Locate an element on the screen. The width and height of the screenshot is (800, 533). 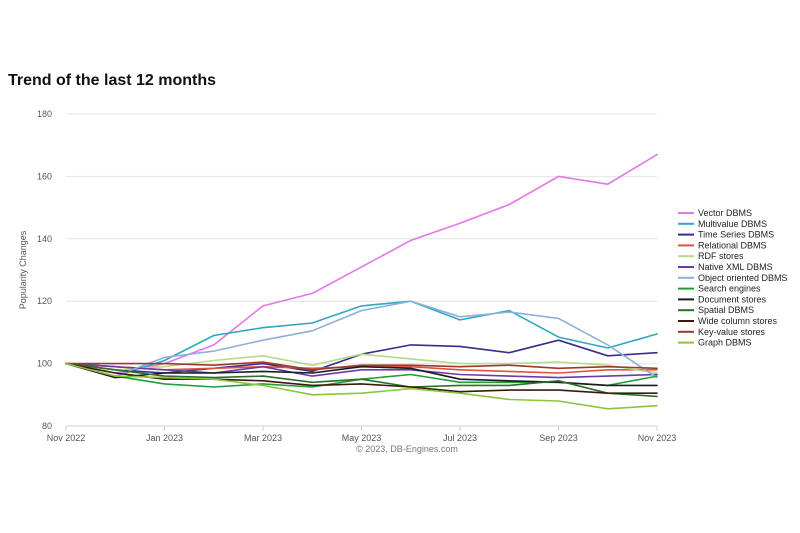
x-tick-label: Jul 2023 is located at coordinates (460, 438).